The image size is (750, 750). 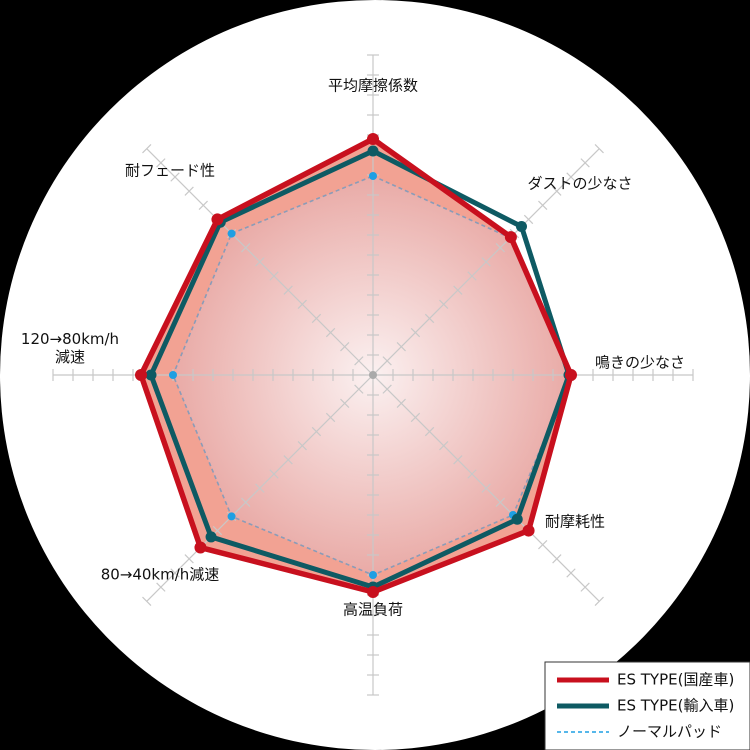 What do you see at coordinates (675, 706) in the screenshot?
I see `legend-label: ES TYPE(輸入車)` at bounding box center [675, 706].